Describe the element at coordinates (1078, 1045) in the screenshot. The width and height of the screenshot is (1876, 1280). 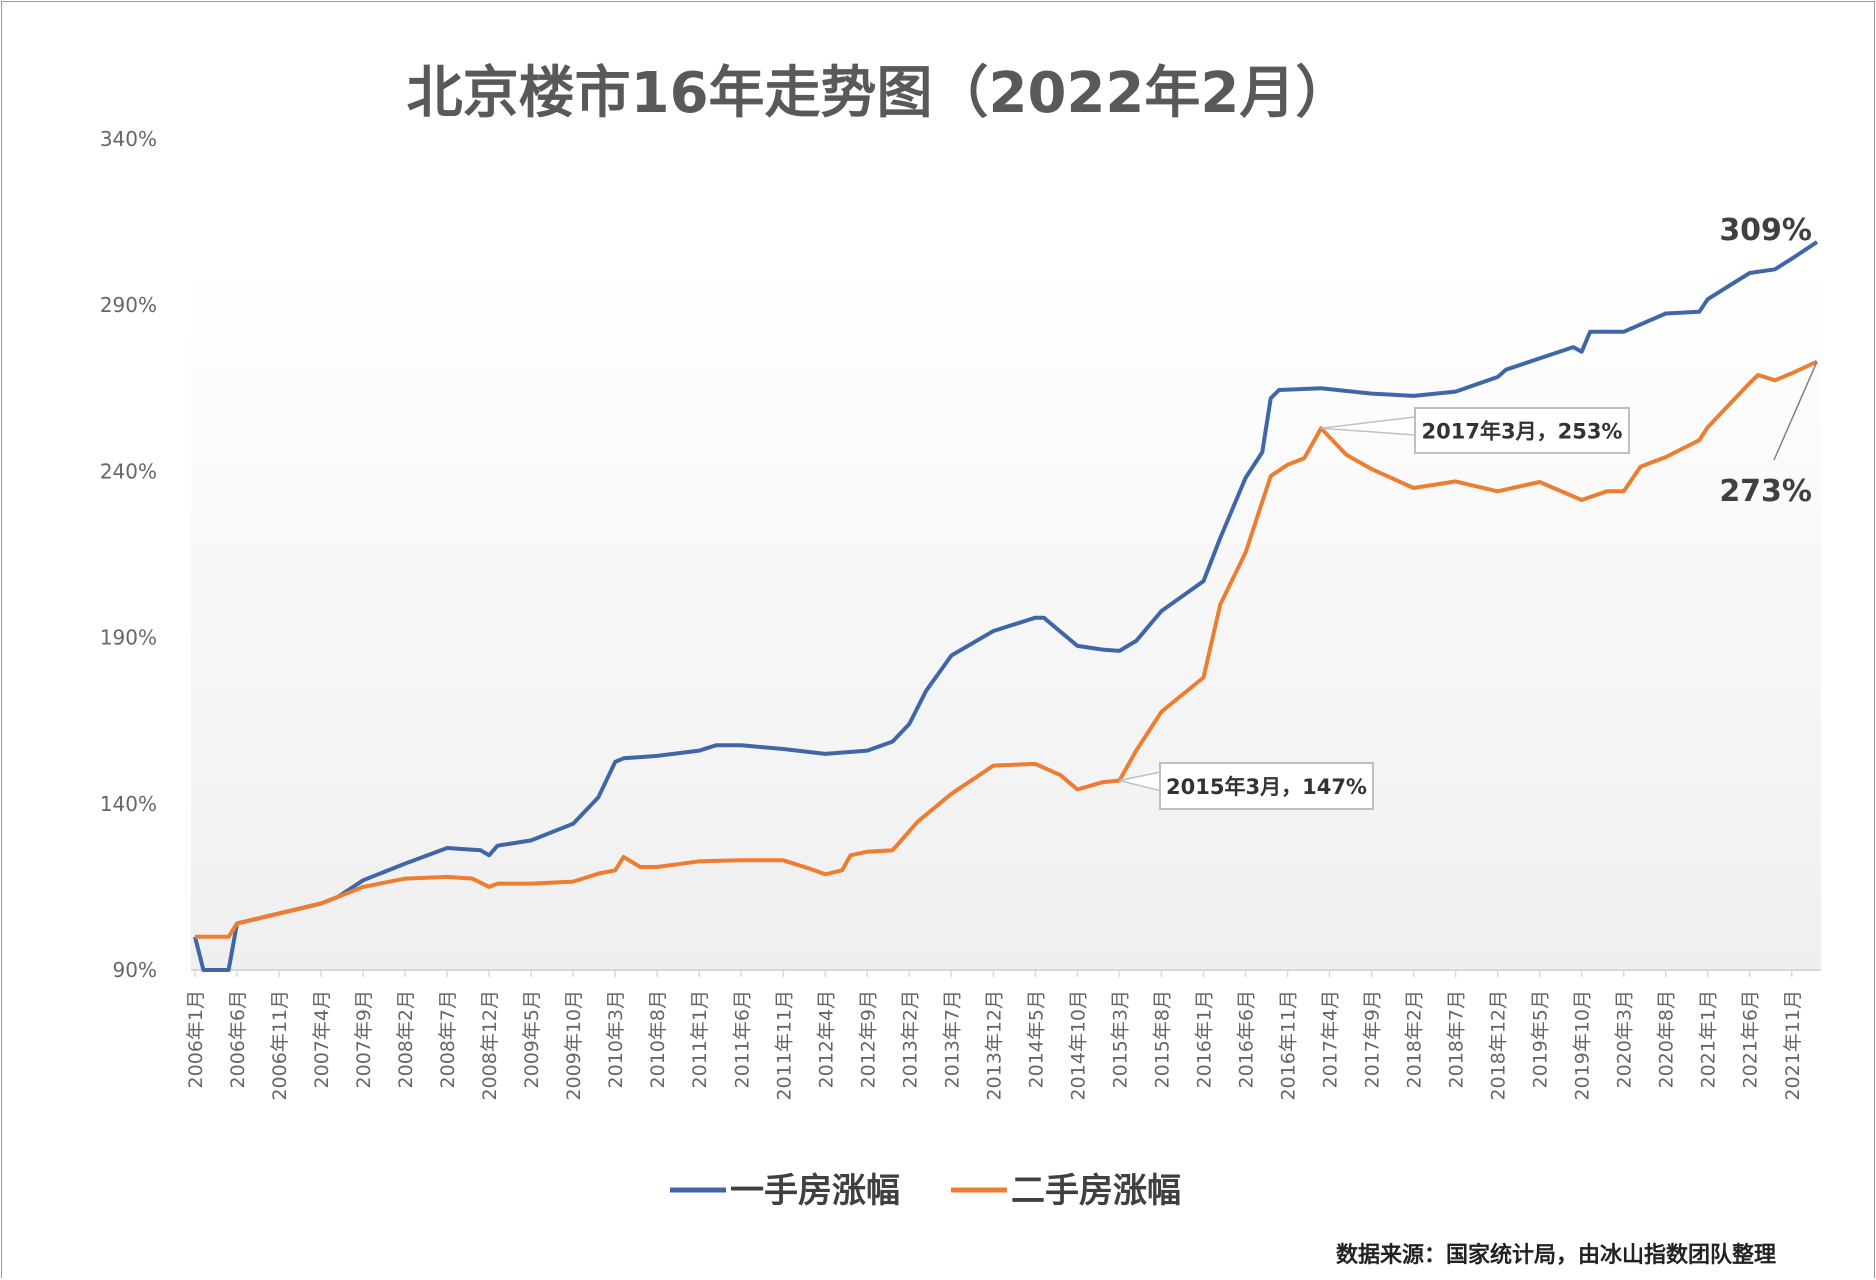
I see `x-tick-label: 2014年10月` at that location.